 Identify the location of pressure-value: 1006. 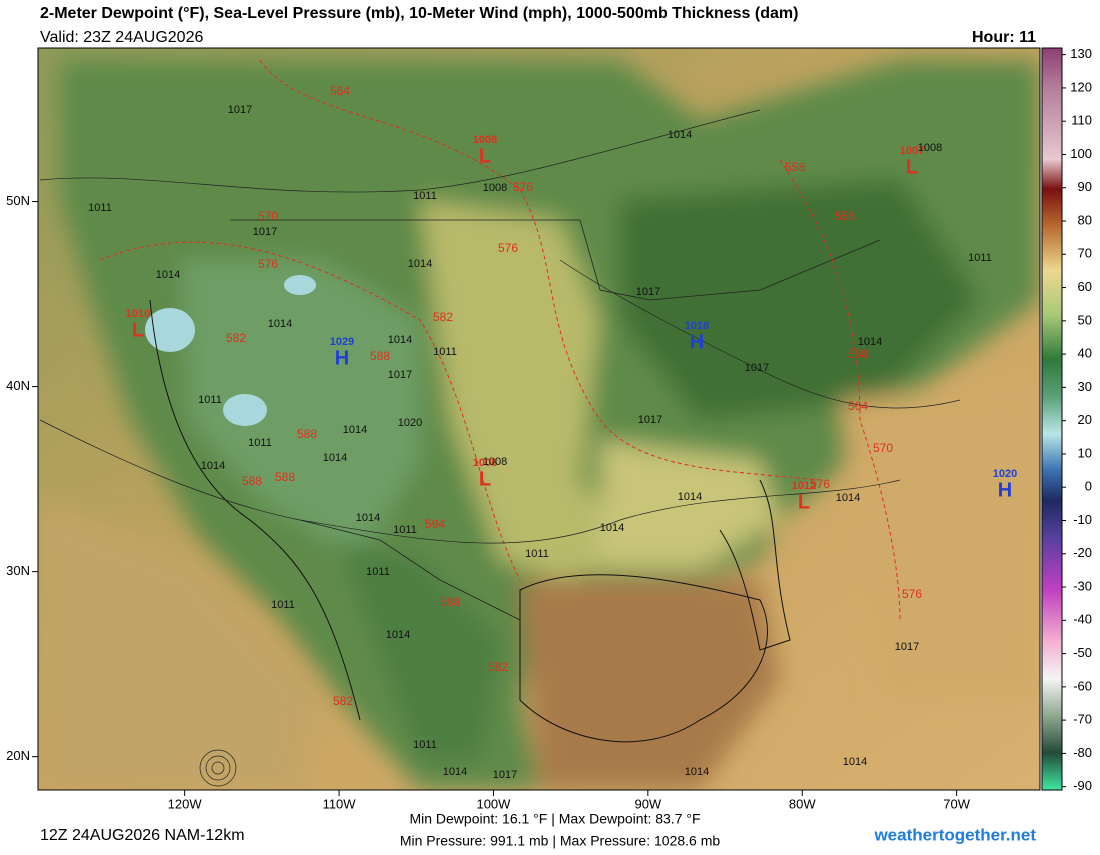
(485, 463).